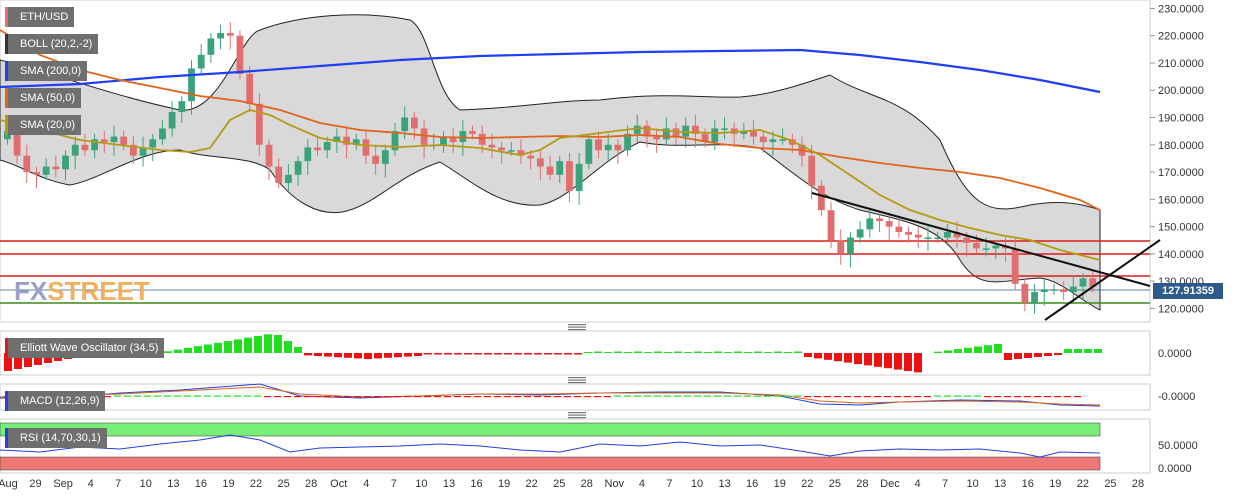  I want to click on macd-label: MACD (12,26,9), so click(55, 401).